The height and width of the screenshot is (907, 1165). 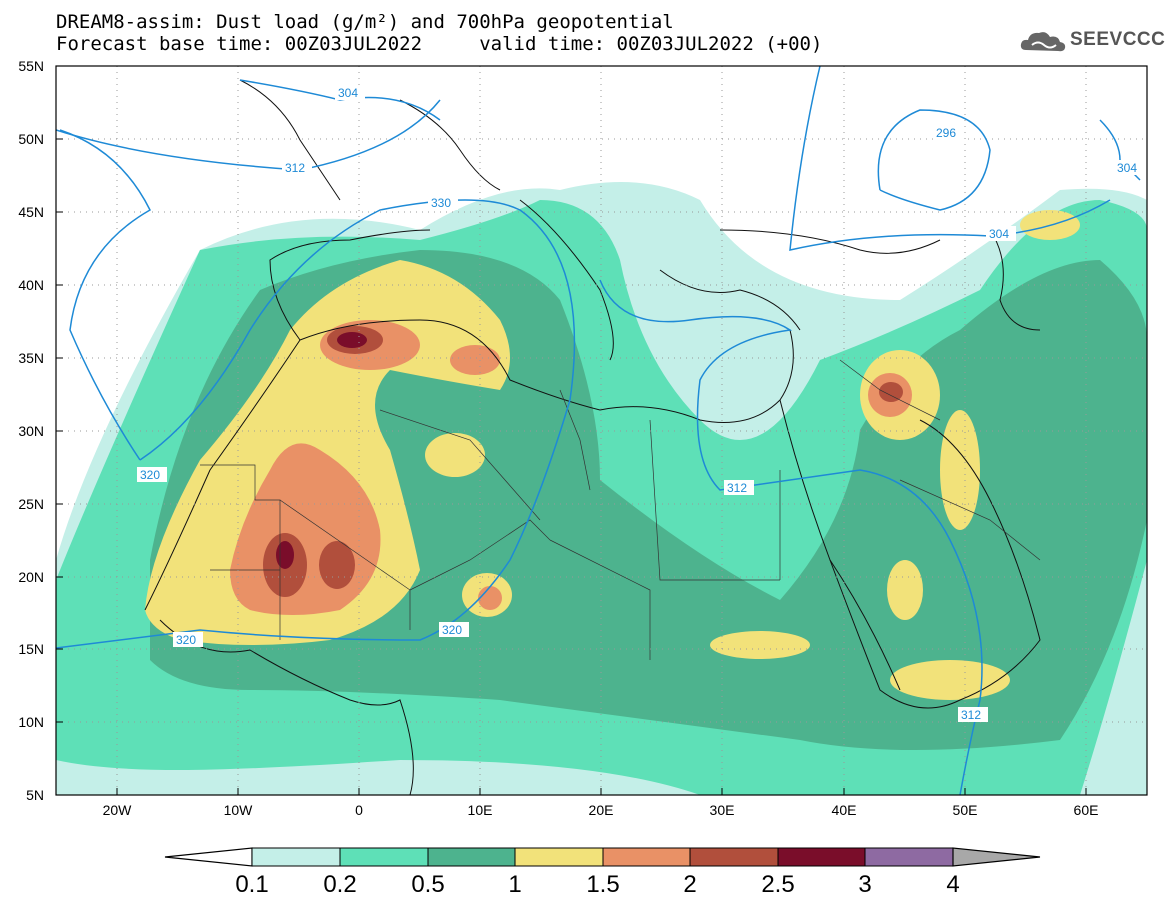 What do you see at coordinates (252, 884) in the screenshot?
I see `colorbar-label: 0.1` at bounding box center [252, 884].